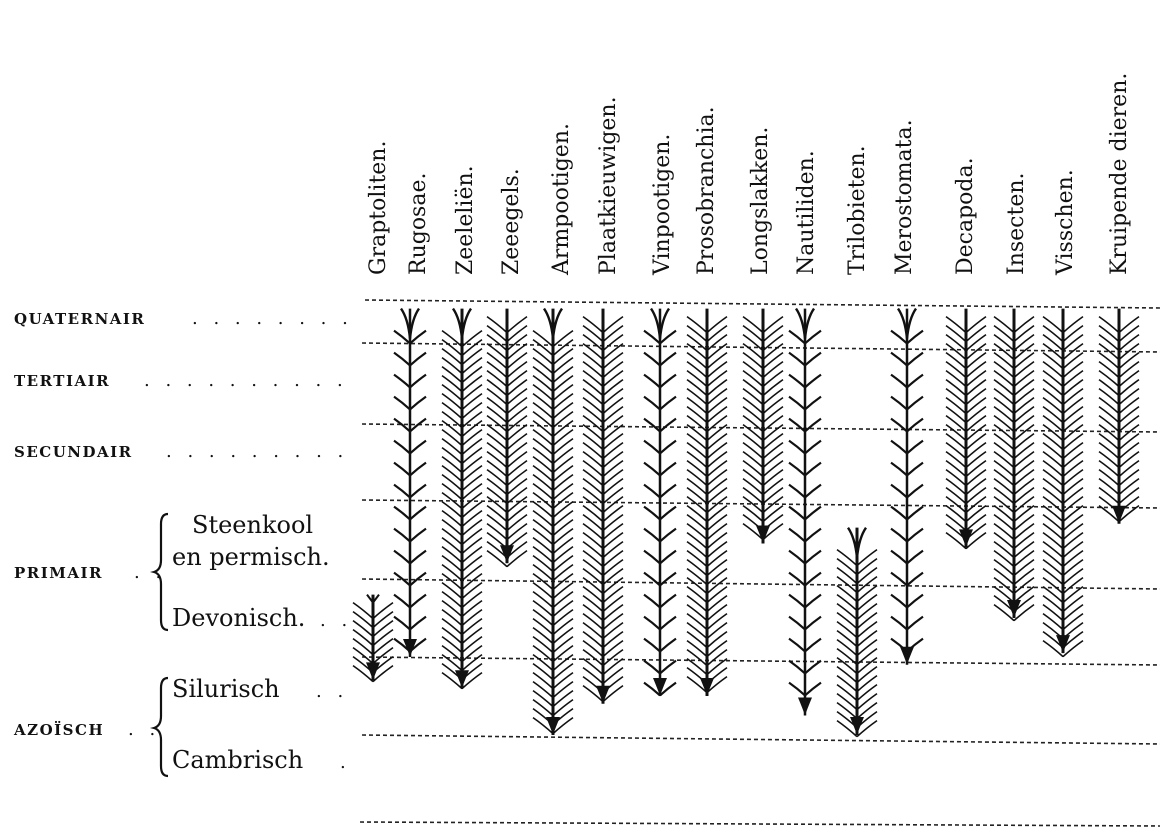  Describe the element at coordinates (608, 185) in the screenshot. I see `taxon-label: Plaatkieuwigen.` at that location.